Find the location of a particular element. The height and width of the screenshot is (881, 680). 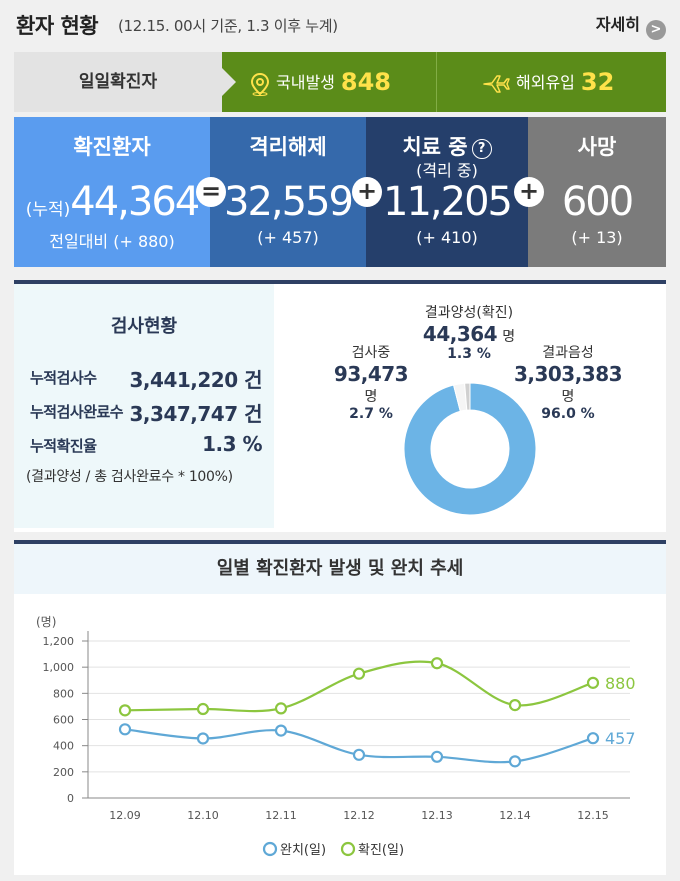

end-value-label: 880 is located at coordinates (620, 683).